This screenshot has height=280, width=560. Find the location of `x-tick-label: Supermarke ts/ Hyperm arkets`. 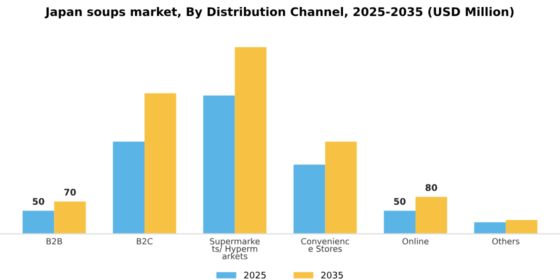

x-tick-label: Supermarke ts/ Hyperm arkets is located at coordinates (235, 249).